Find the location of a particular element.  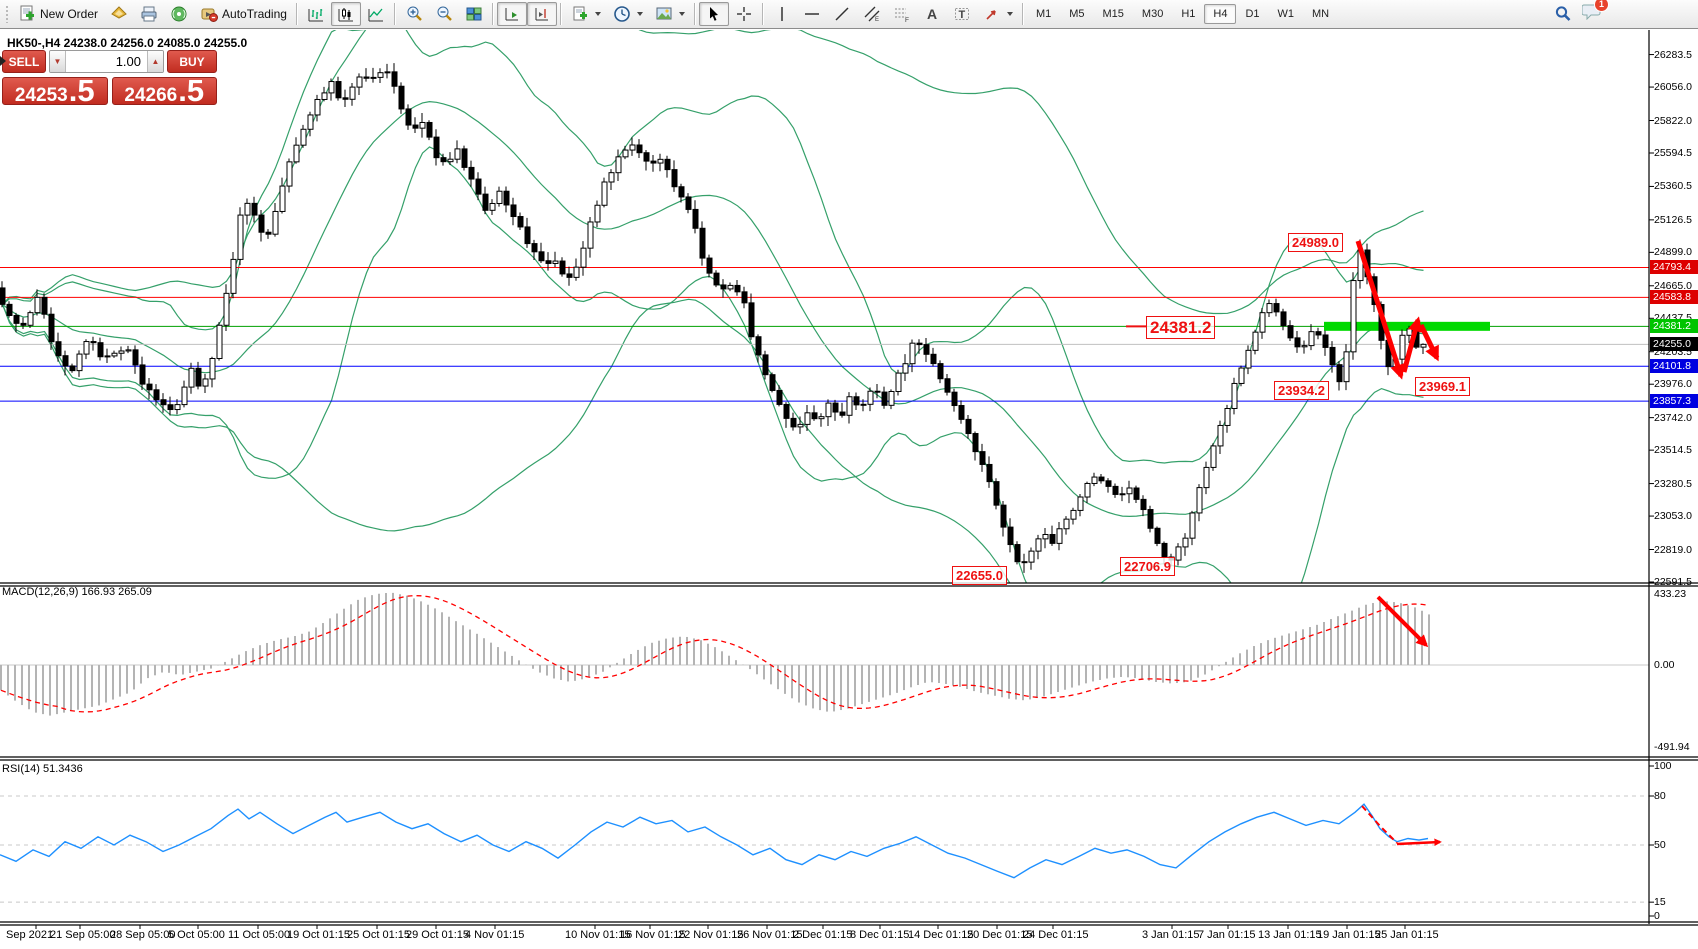

text-tool: A is located at coordinates (932, 14).